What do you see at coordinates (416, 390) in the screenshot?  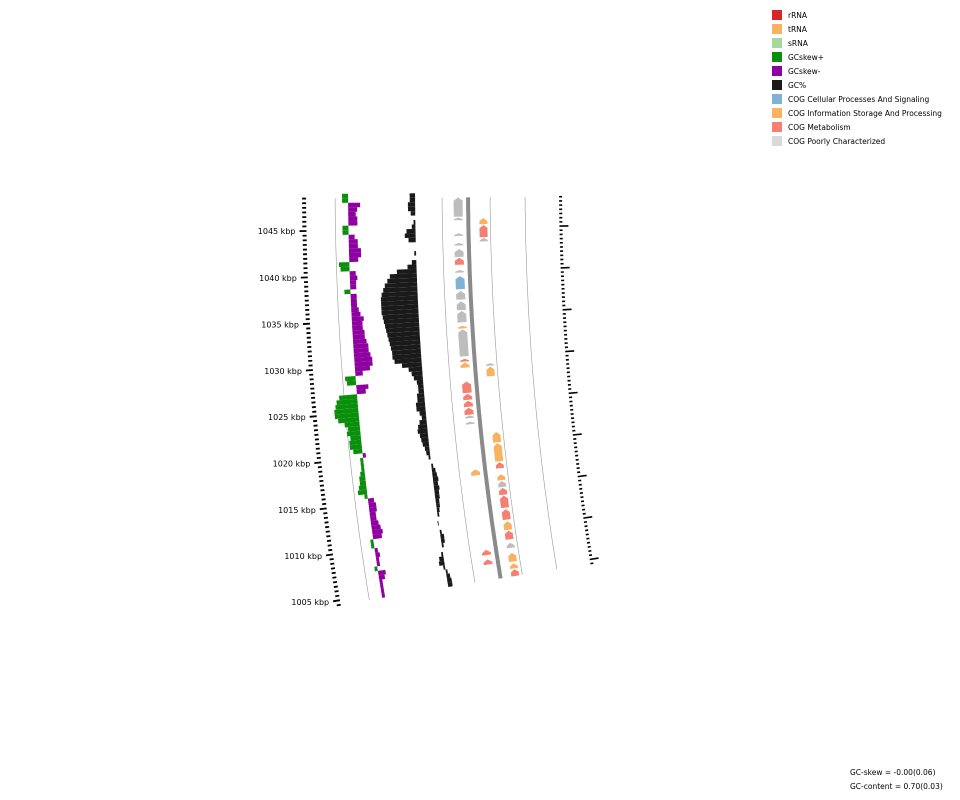 I see `gc-content-track` at bounding box center [416, 390].